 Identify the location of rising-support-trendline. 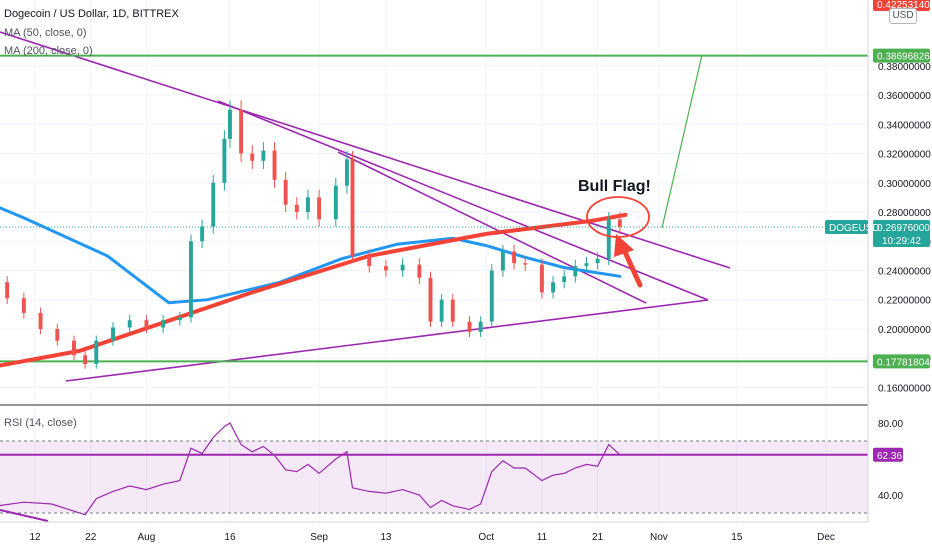
(387, 340).